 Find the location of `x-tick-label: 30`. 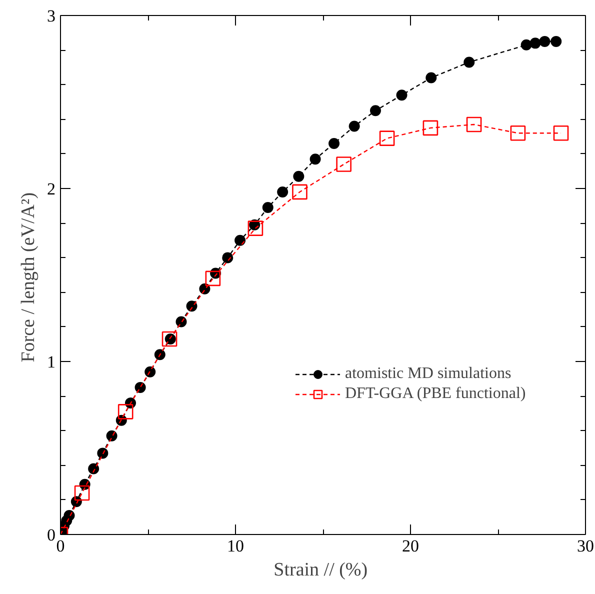

x-tick-label: 30 is located at coordinates (585, 546).